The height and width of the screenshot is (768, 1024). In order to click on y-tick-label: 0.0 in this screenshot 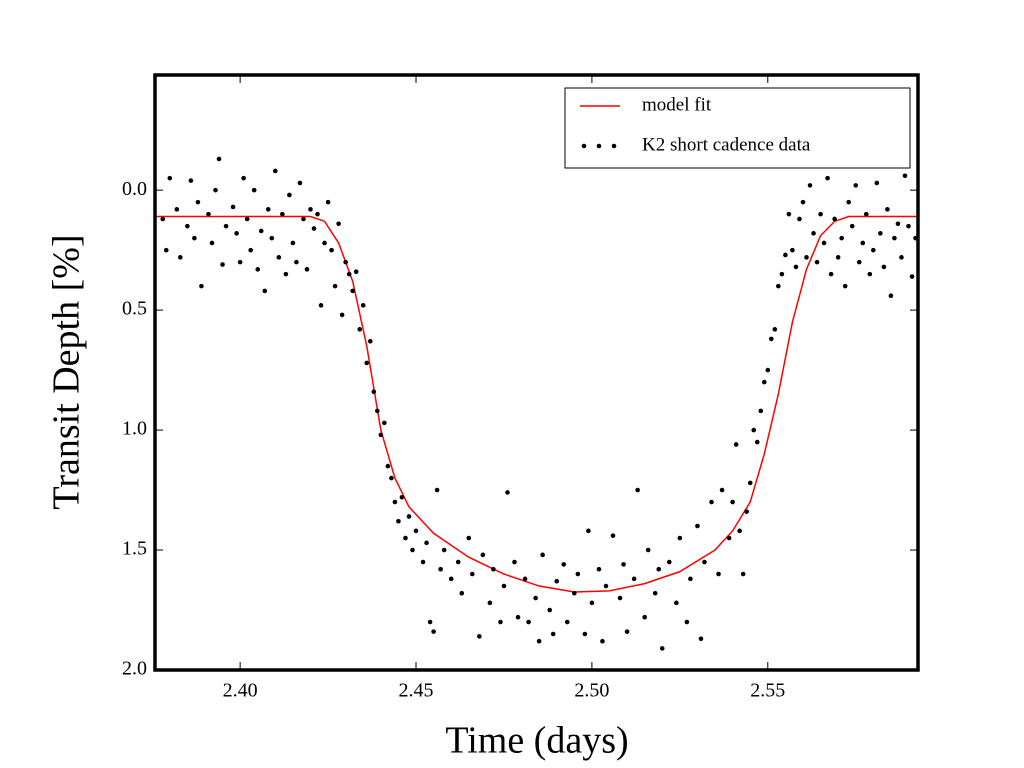, I will do `click(134, 189)`.